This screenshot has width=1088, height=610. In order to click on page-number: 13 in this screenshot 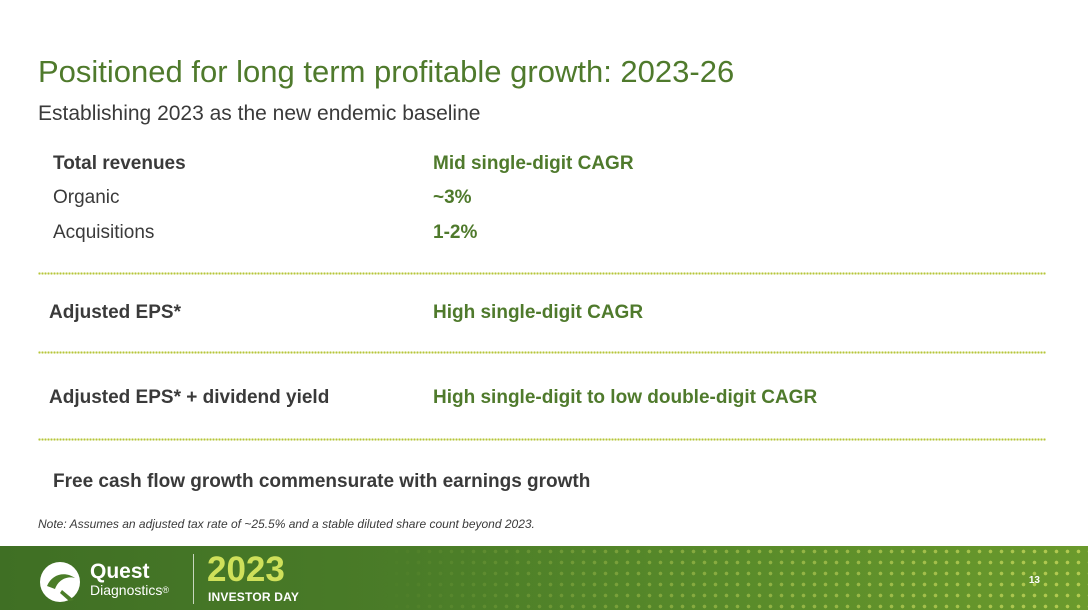, I will do `click(1034, 580)`.